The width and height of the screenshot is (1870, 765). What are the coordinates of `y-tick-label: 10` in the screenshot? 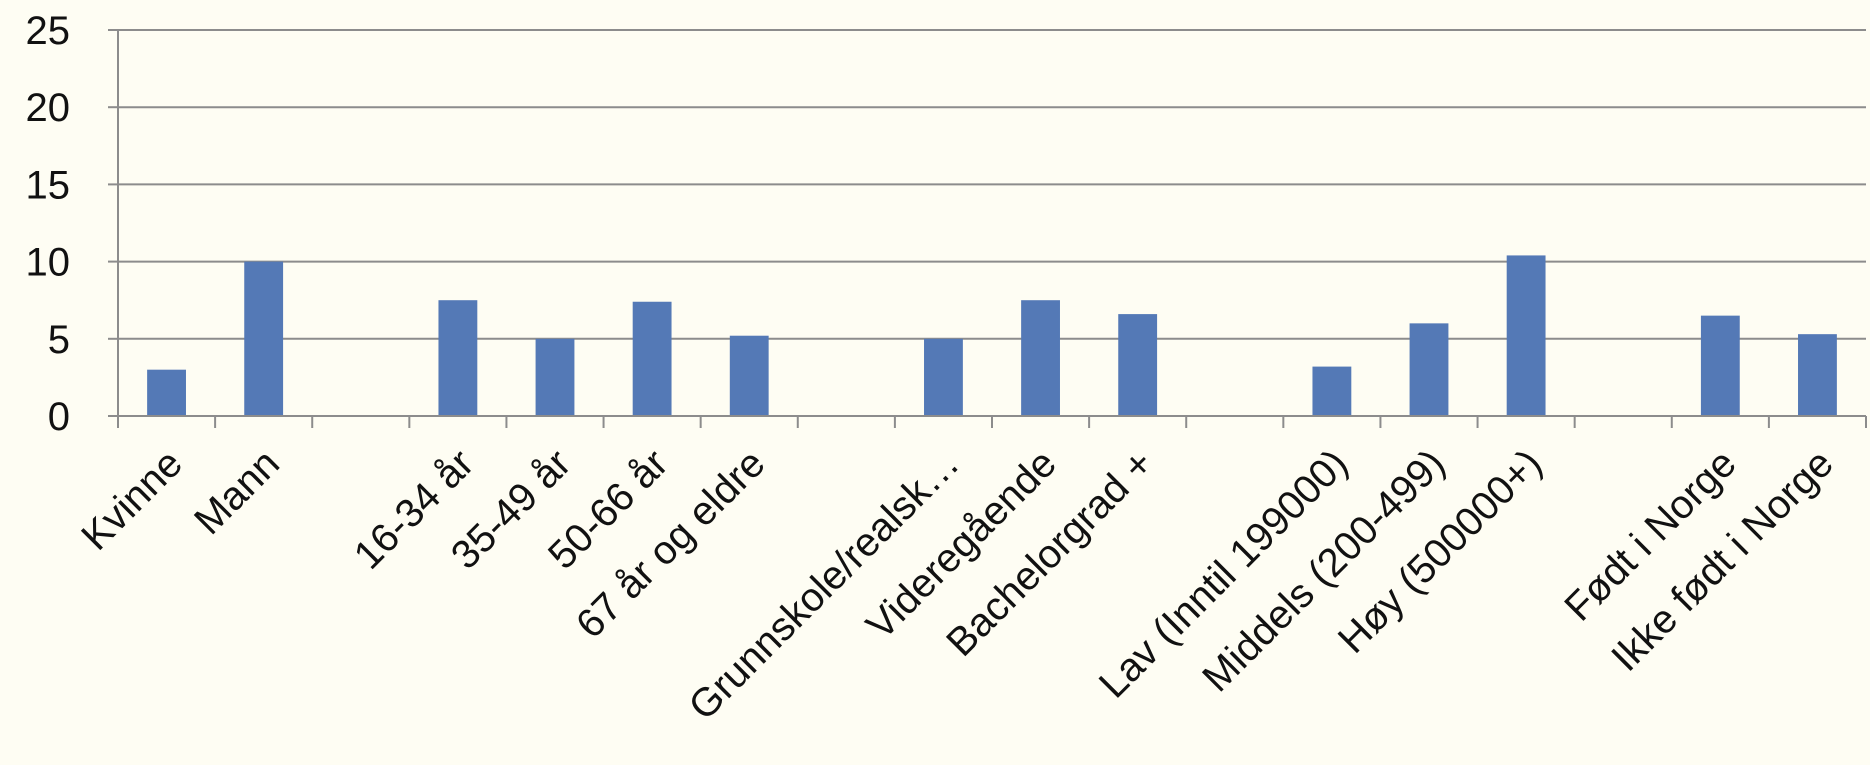 It's located at (48, 263).